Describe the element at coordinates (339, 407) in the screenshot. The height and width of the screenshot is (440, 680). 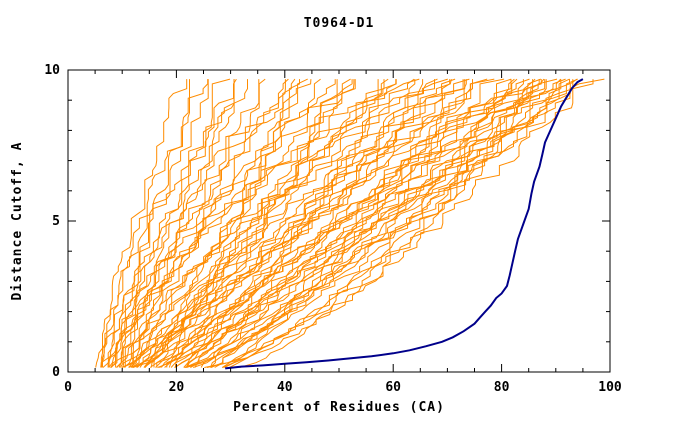
I see `x-axis-label: Percent of Residues (CA)` at that location.